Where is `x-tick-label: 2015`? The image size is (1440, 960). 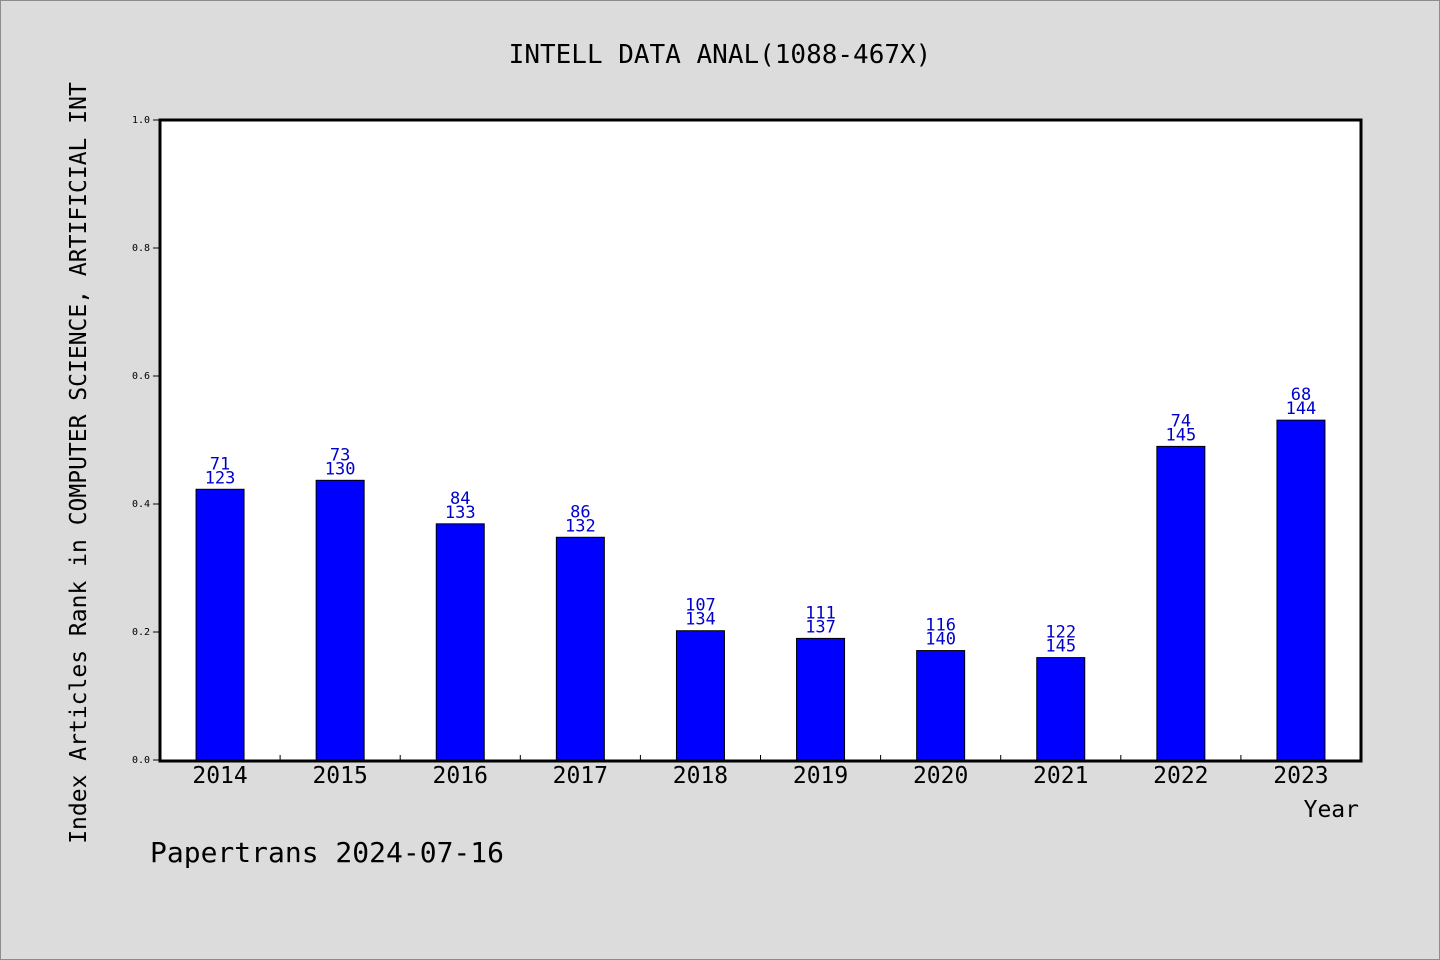 x-tick-label: 2015 is located at coordinates (339, 776).